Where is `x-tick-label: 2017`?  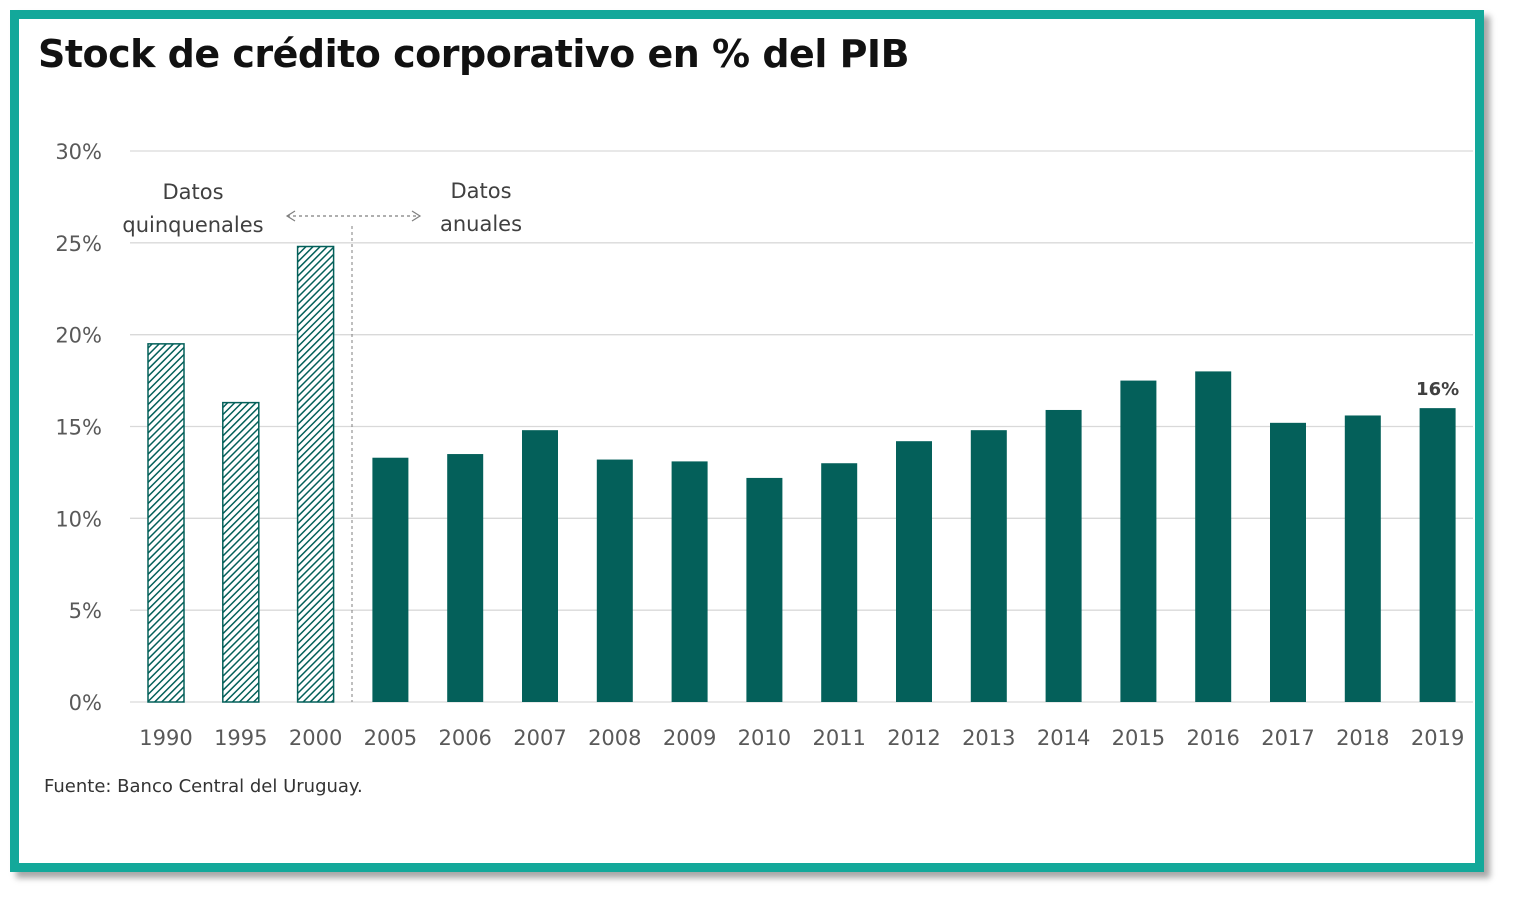 x-tick-label: 2017 is located at coordinates (1287, 738).